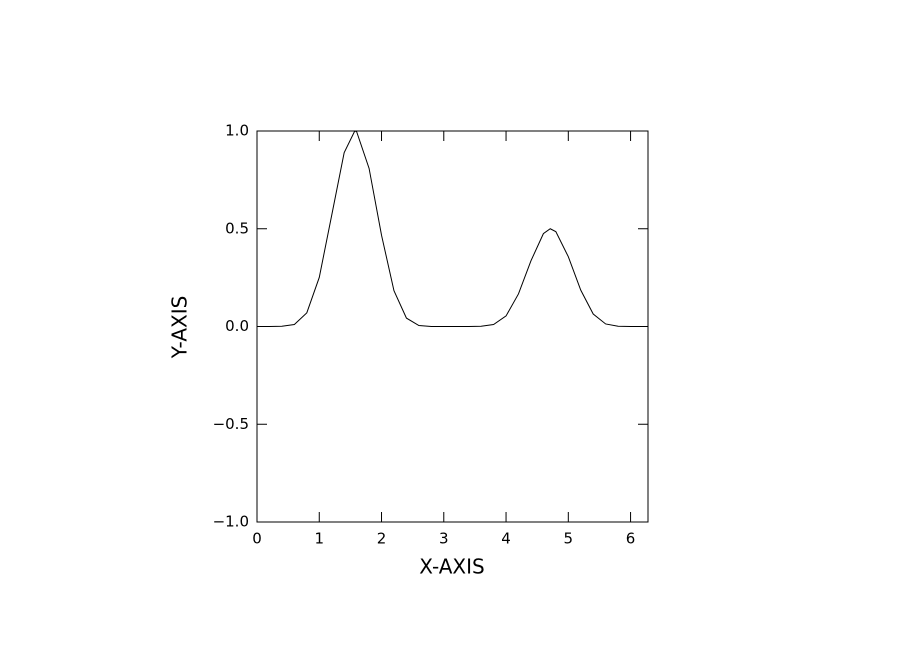 The height and width of the screenshot is (654, 904). Describe the element at coordinates (444, 539) in the screenshot. I see `x-tick-label: 3` at that location.